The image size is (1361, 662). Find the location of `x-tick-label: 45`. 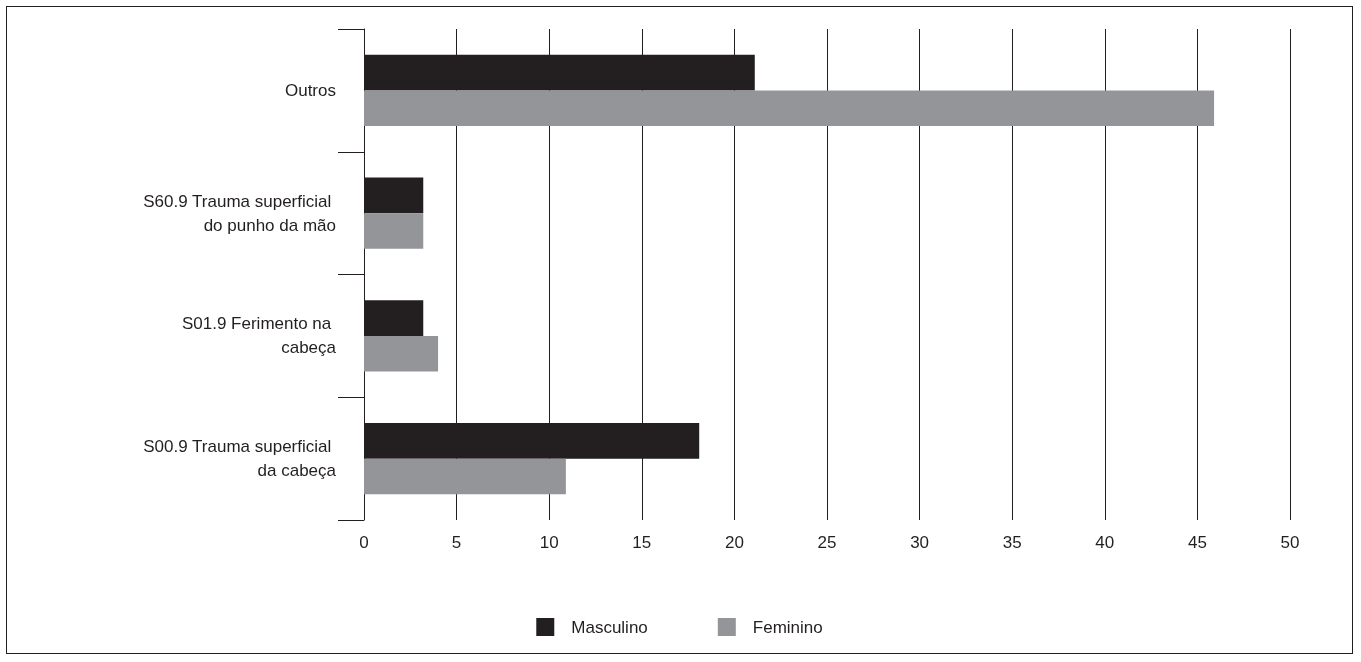

x-tick-label: 45 is located at coordinates (1197, 542).